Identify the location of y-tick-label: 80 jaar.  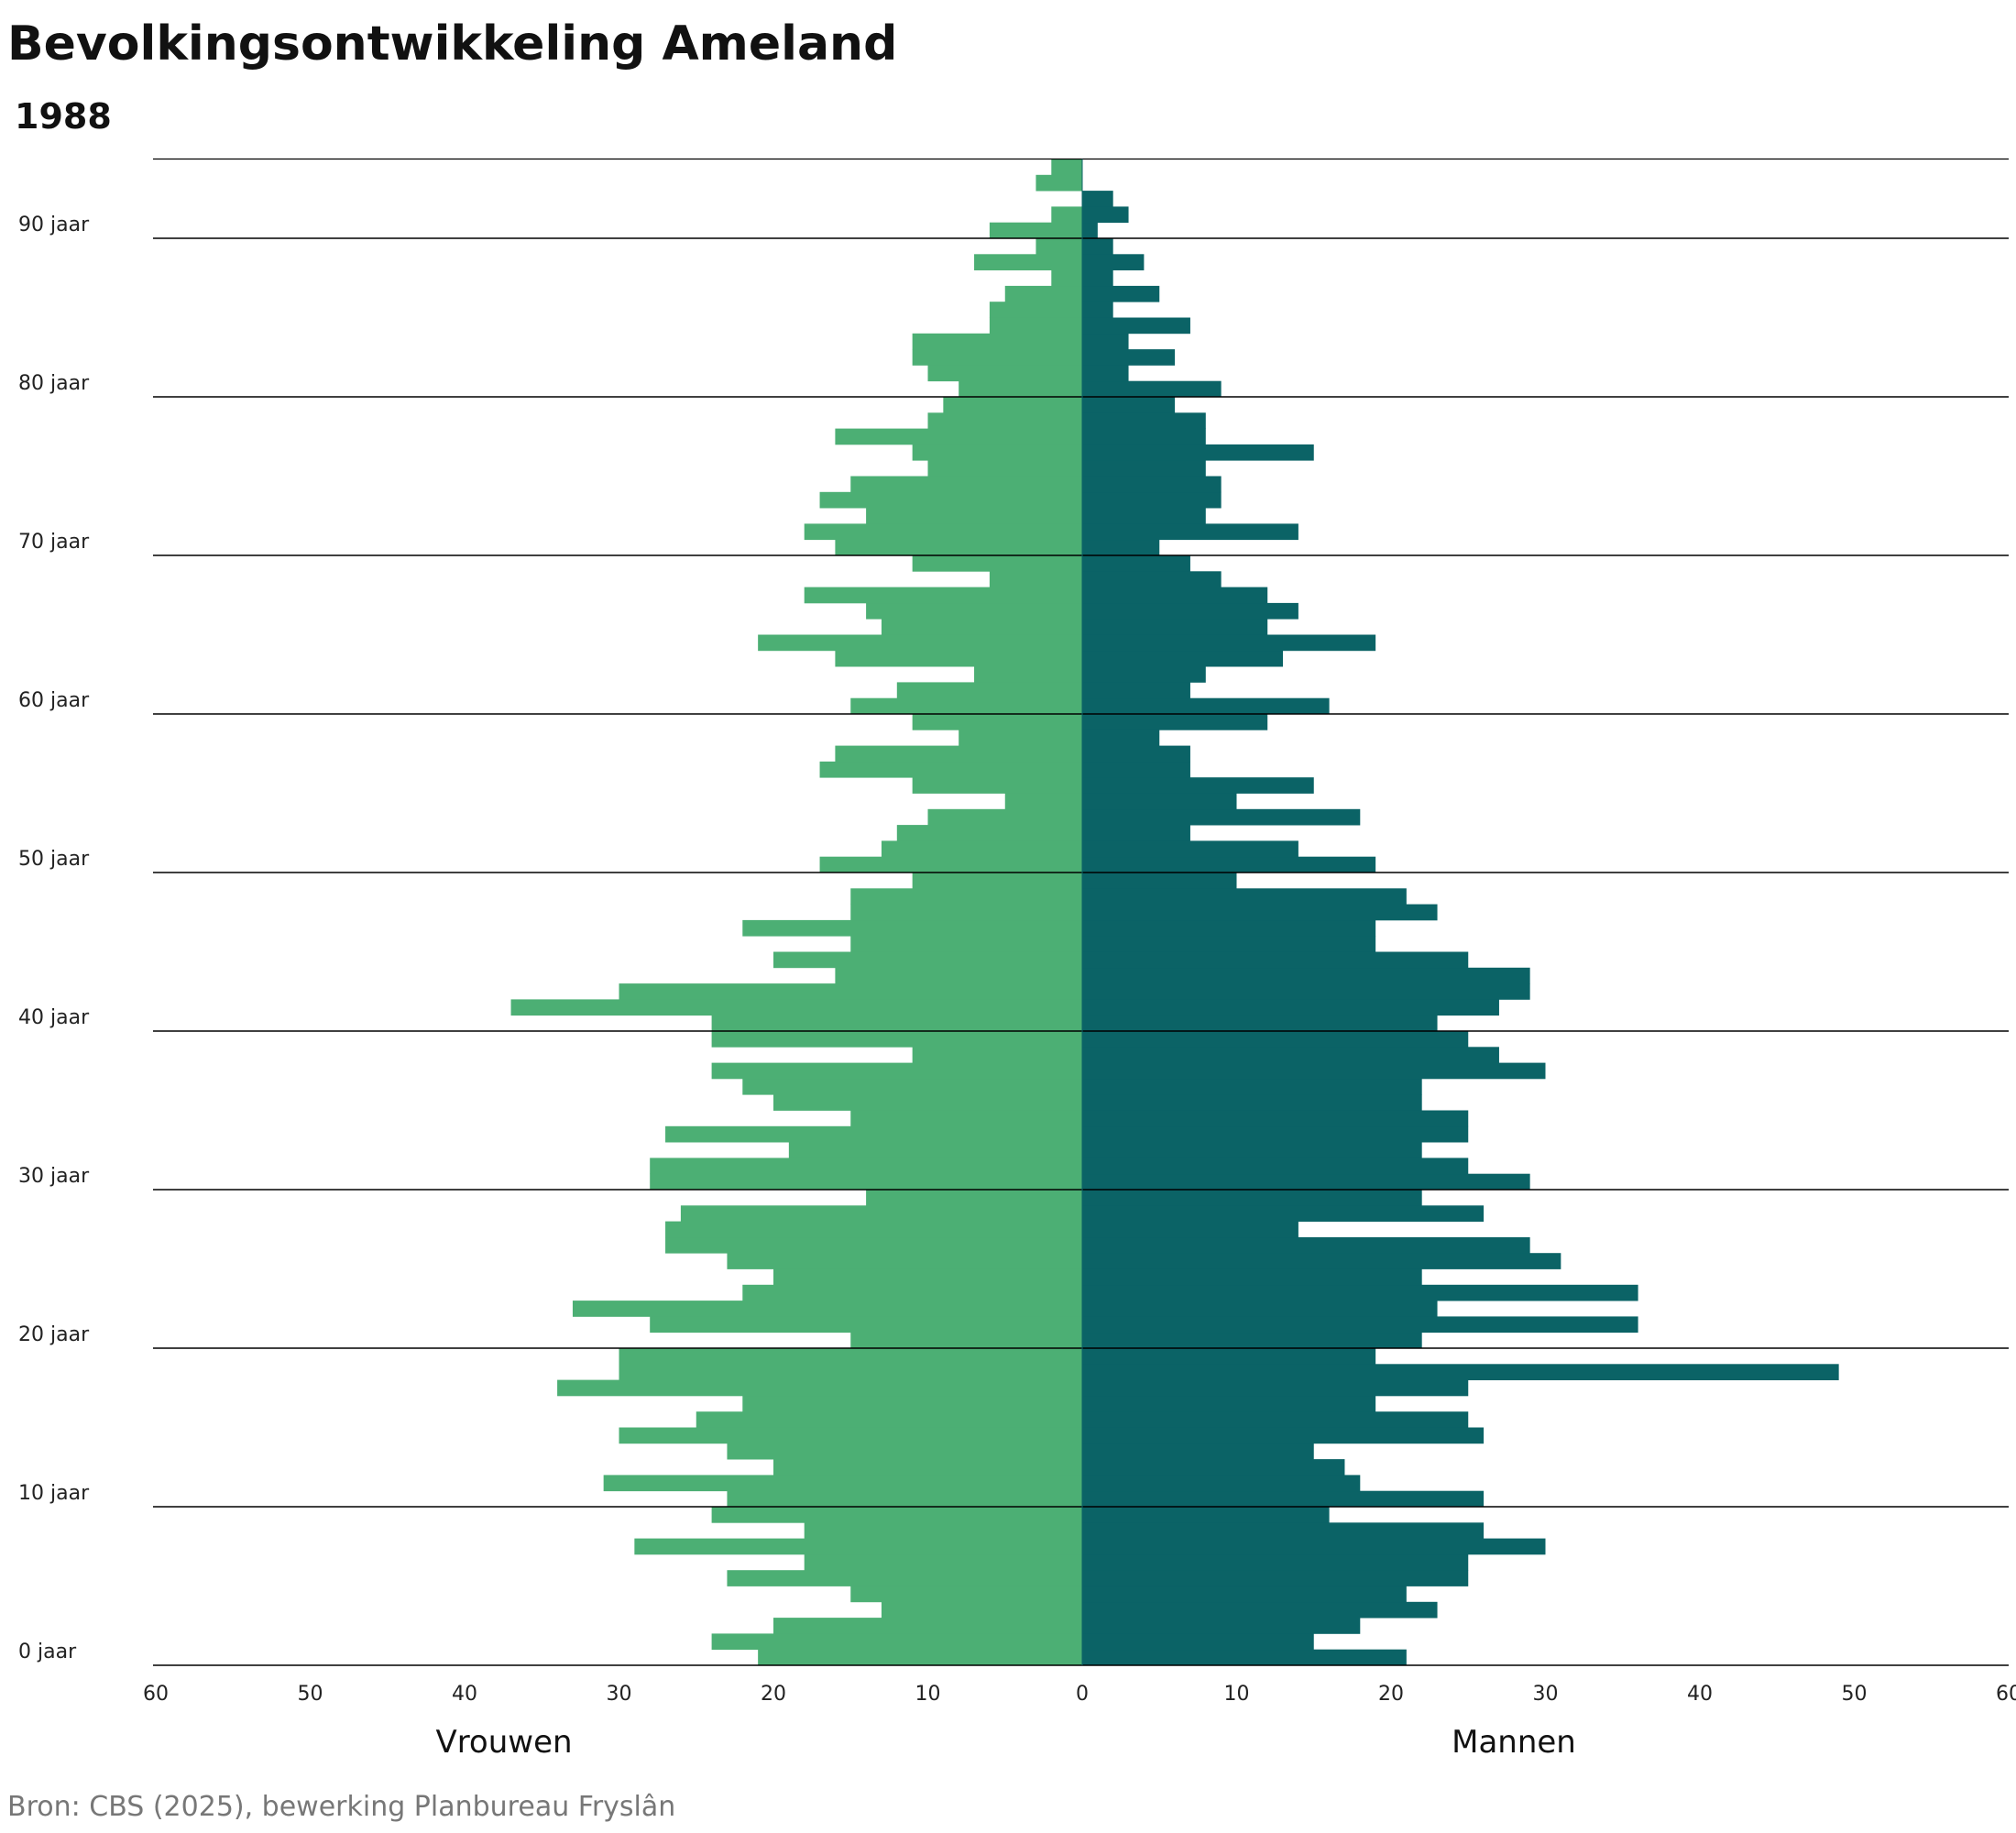
(54, 383).